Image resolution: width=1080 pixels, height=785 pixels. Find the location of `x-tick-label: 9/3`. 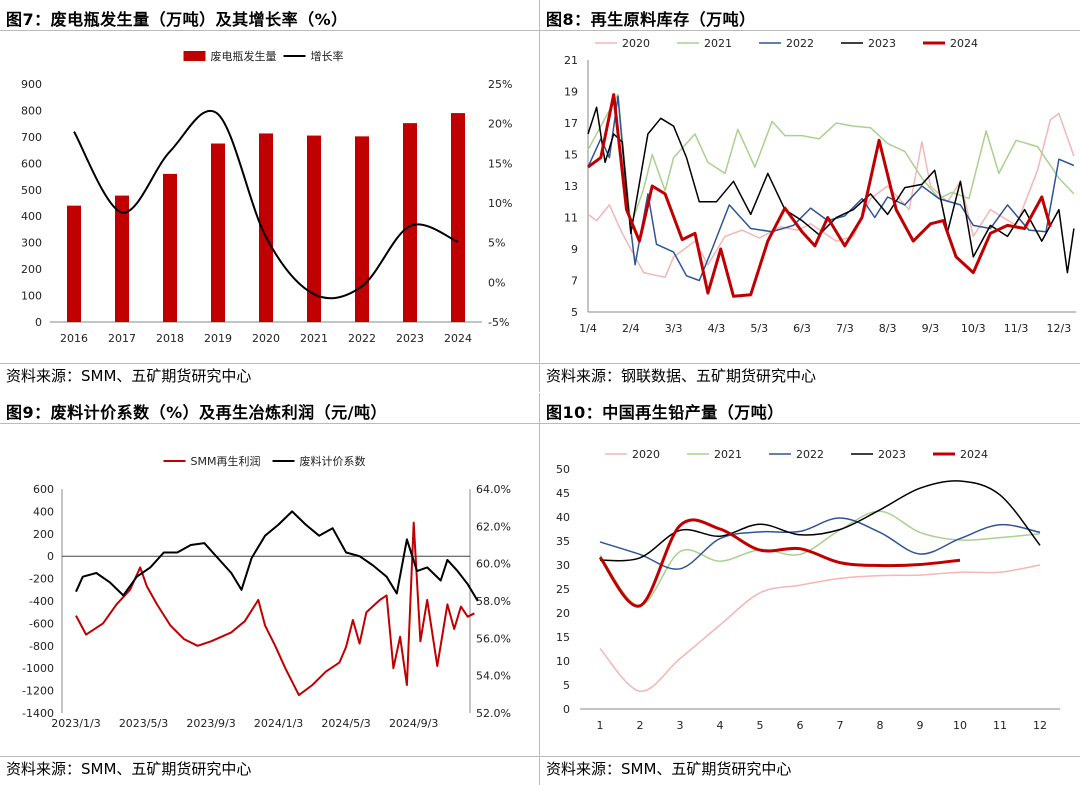

x-tick-label: 9/3 is located at coordinates (931, 328).